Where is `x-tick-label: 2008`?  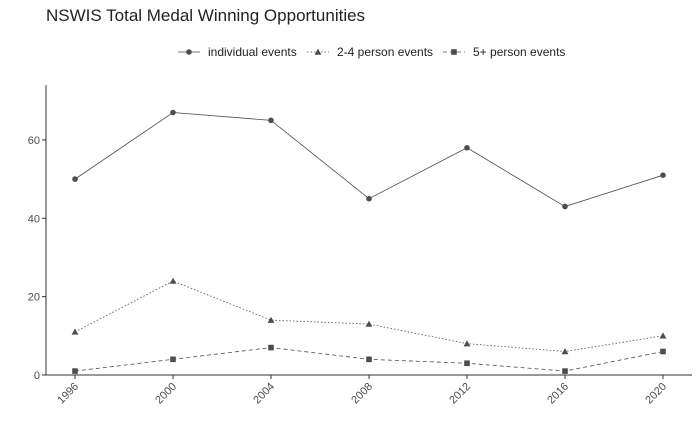
x-tick-label: 2008 is located at coordinates (362, 394).